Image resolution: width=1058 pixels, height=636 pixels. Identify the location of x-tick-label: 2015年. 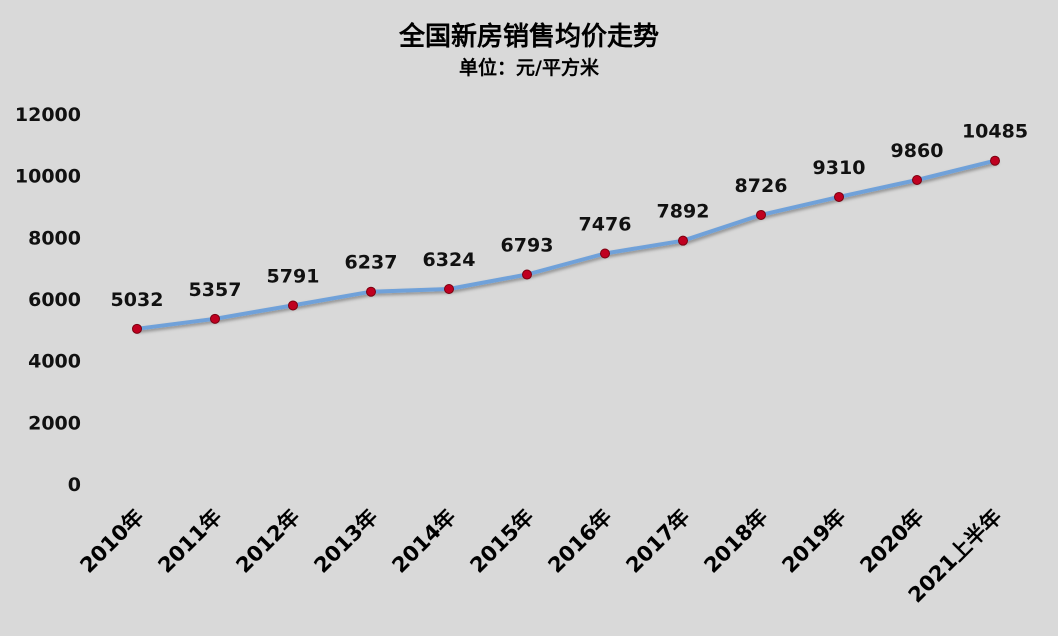
(501, 541).